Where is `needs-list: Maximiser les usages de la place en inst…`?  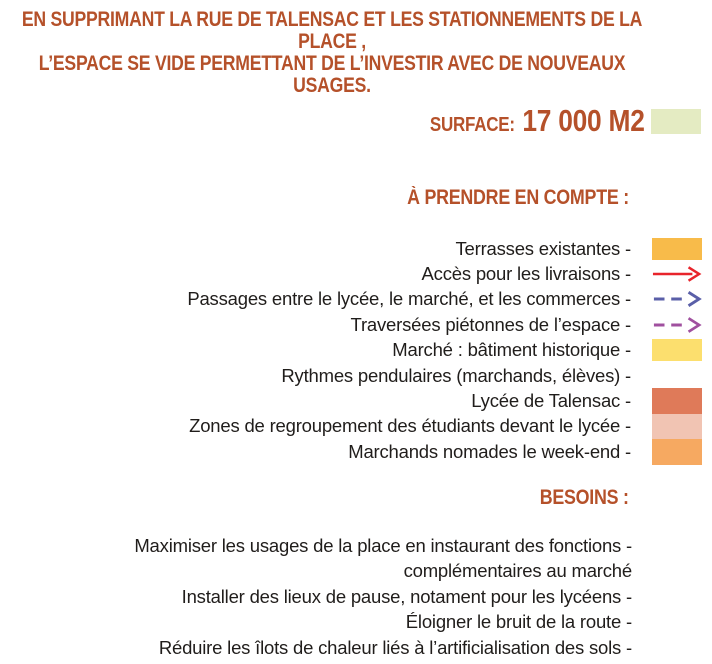
needs-list: Maximiser les usages de la place en inst… is located at coordinates (383, 596).